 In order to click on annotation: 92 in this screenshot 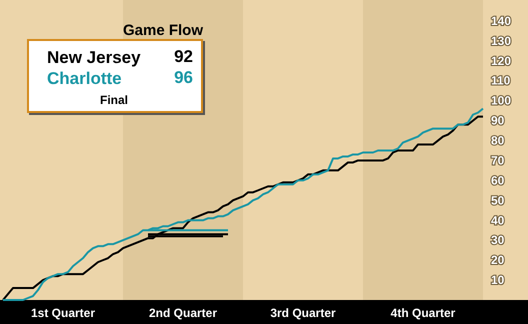, I will do `click(183, 56)`.